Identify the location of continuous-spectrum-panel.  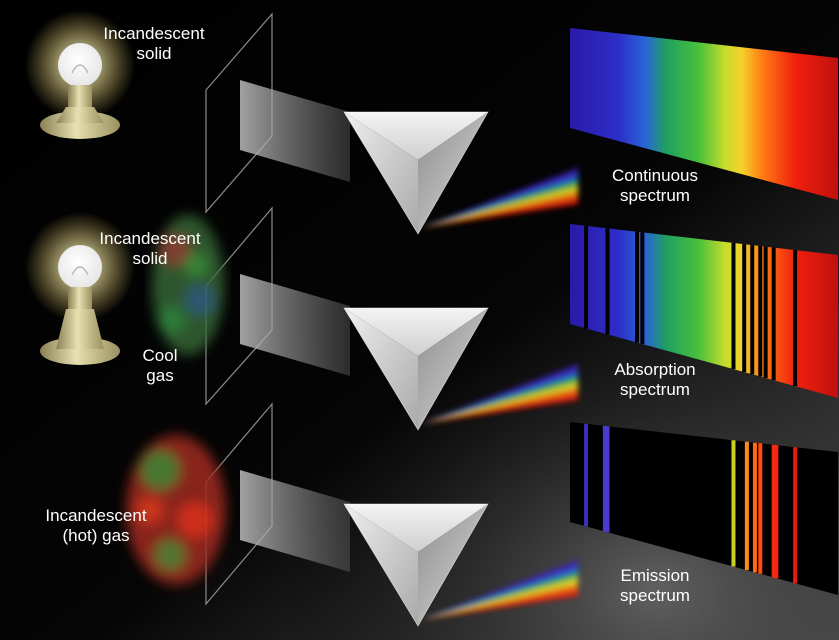
(704, 114).